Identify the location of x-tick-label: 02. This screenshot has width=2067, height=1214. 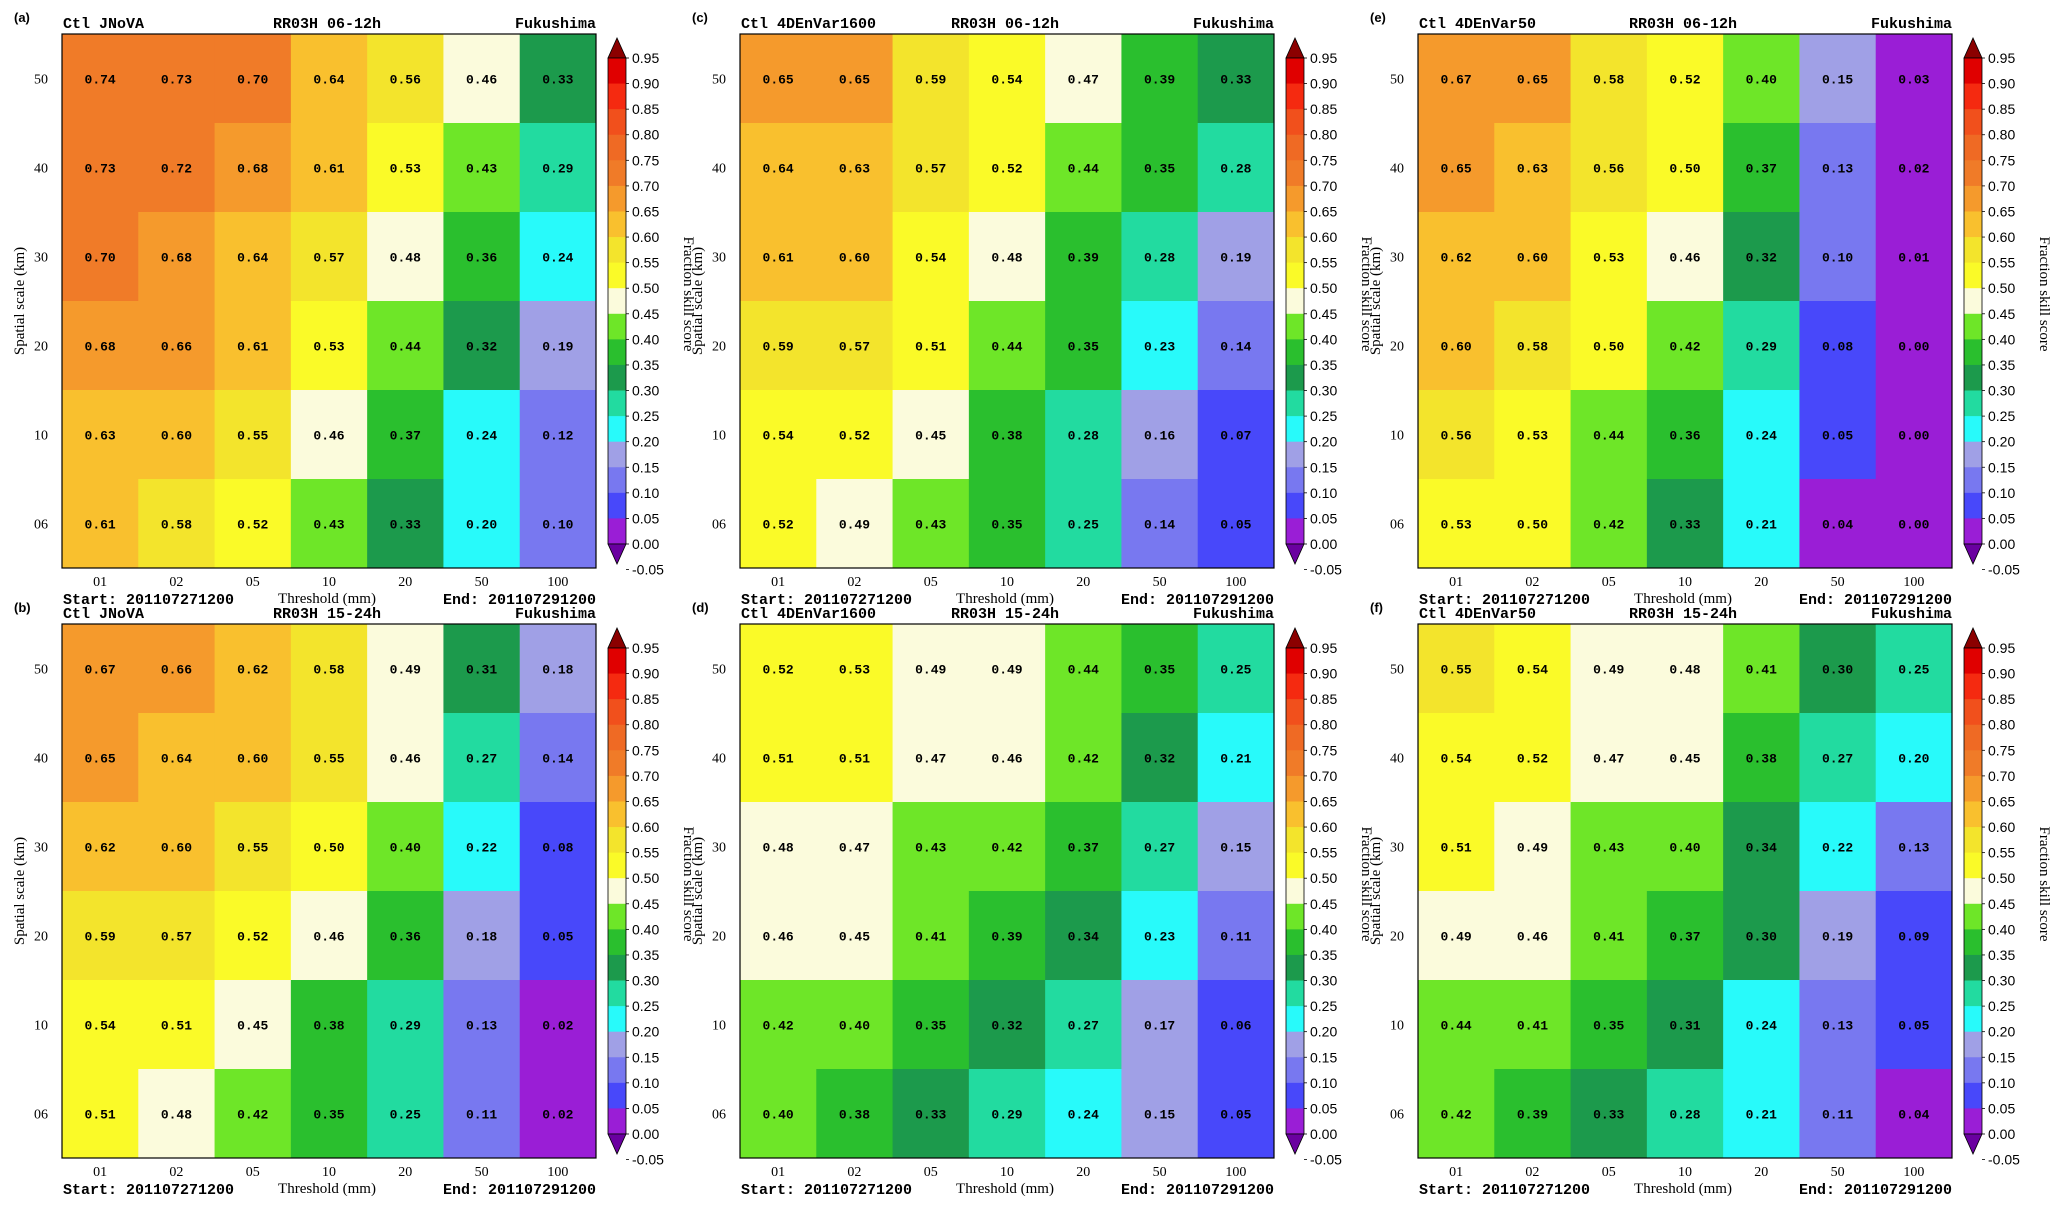
(1532, 1172).